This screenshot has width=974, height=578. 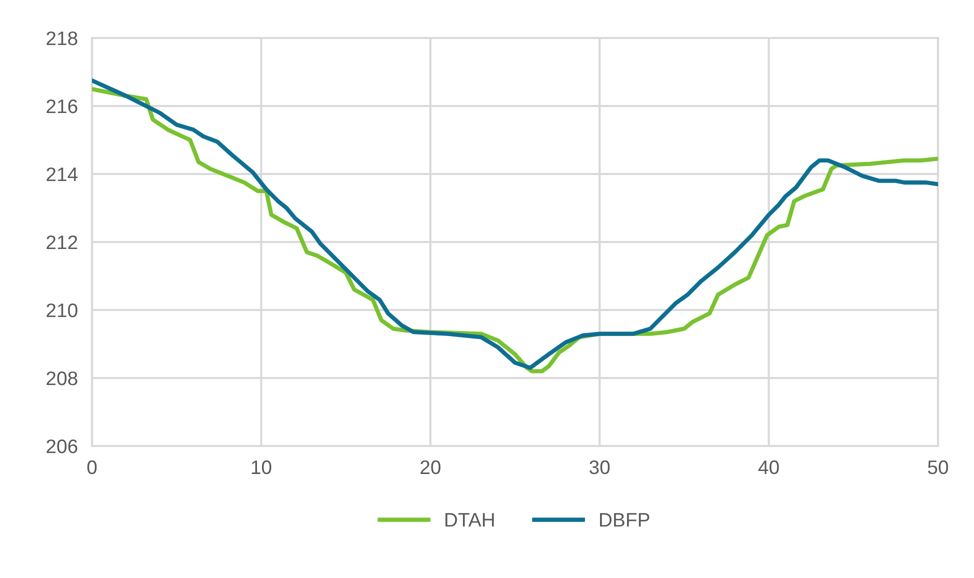 I want to click on x-tick-label: 30, so click(x=600, y=467).